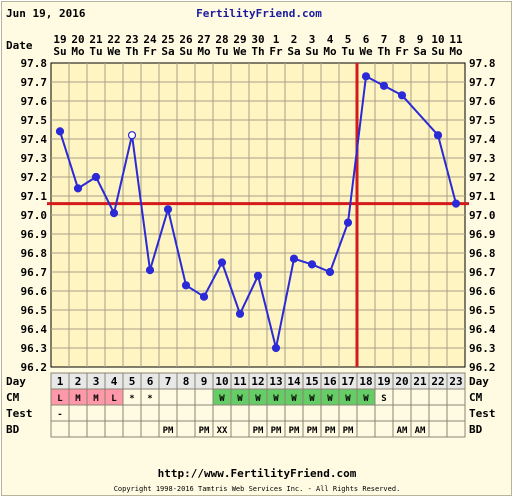 The image size is (515, 499). I want to click on date-label: 22, so click(113, 39).